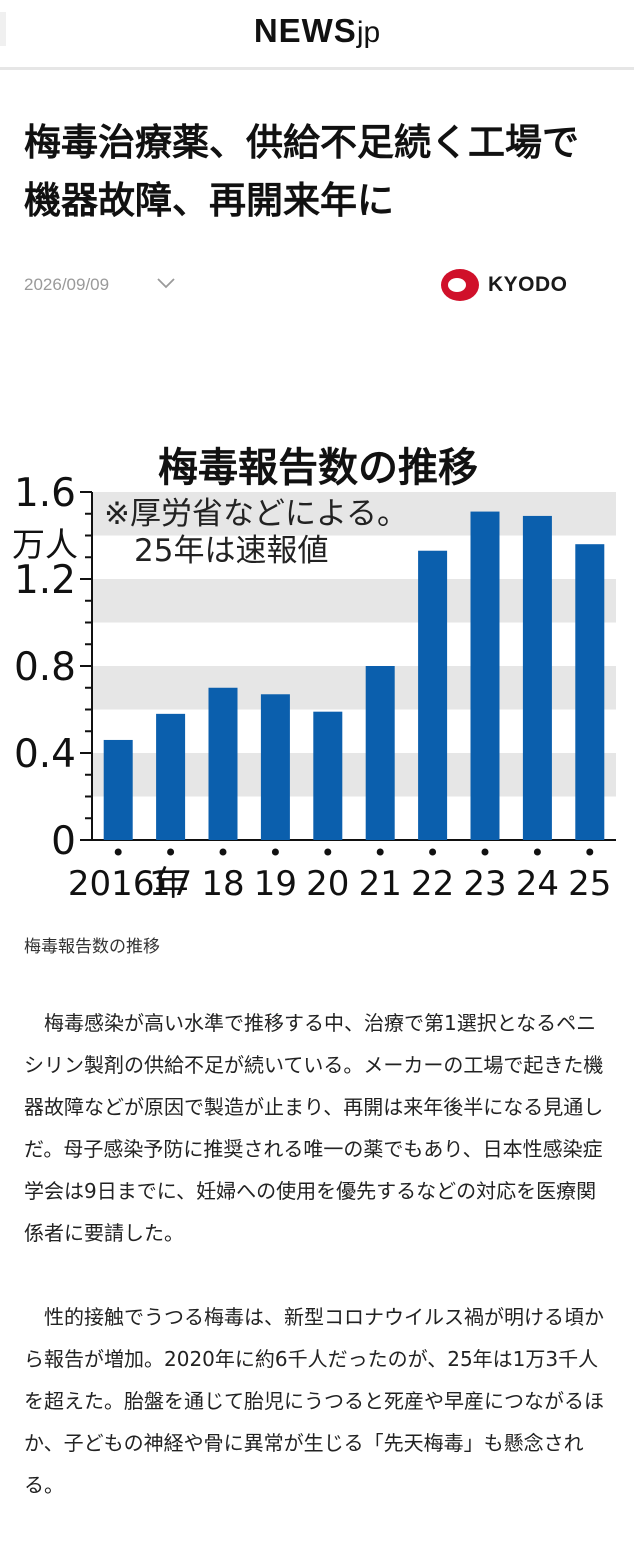 This screenshot has width=634, height=1556. Describe the element at coordinates (45, 544) in the screenshot. I see `y-unit-label: 万人` at that location.